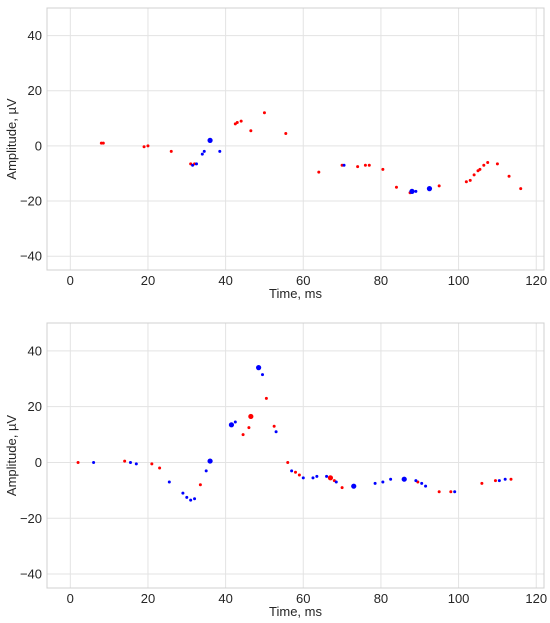  I want to click on x-tick-label: 40, so click(225, 598).